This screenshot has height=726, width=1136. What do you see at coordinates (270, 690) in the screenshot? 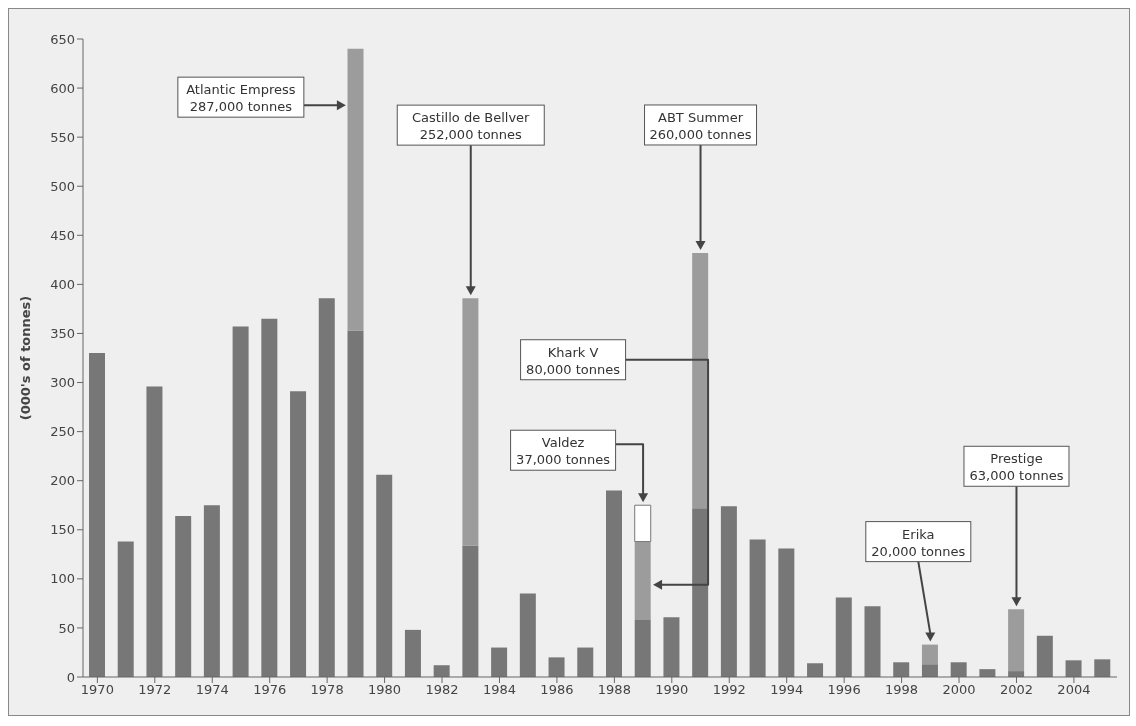
I see `x-tick-label: 1976` at bounding box center [270, 690].